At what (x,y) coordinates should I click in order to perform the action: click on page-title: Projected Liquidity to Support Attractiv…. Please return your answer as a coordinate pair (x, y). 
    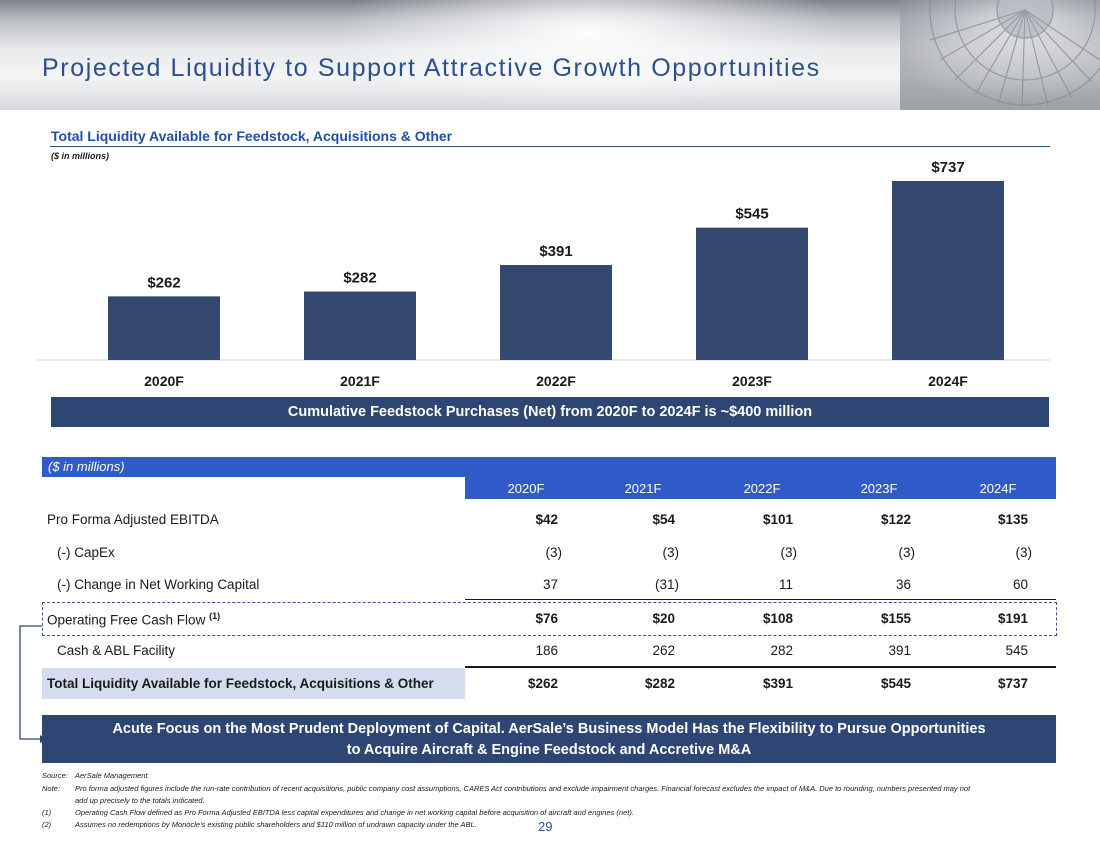
    Looking at the image, I should click on (431, 68).